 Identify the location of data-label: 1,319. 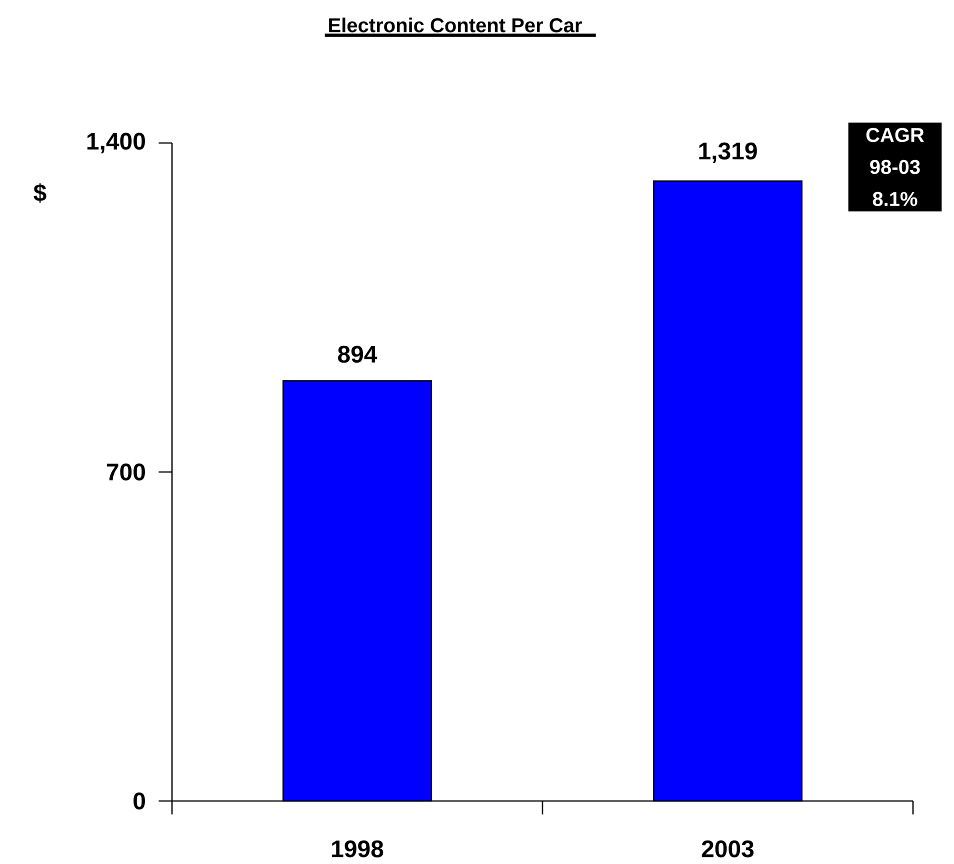
(728, 153).